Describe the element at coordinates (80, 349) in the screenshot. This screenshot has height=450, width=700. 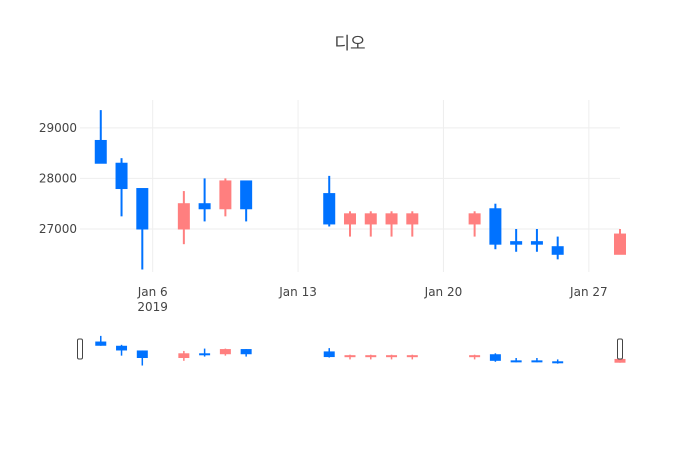
I see `range-slider-left-handle` at that location.